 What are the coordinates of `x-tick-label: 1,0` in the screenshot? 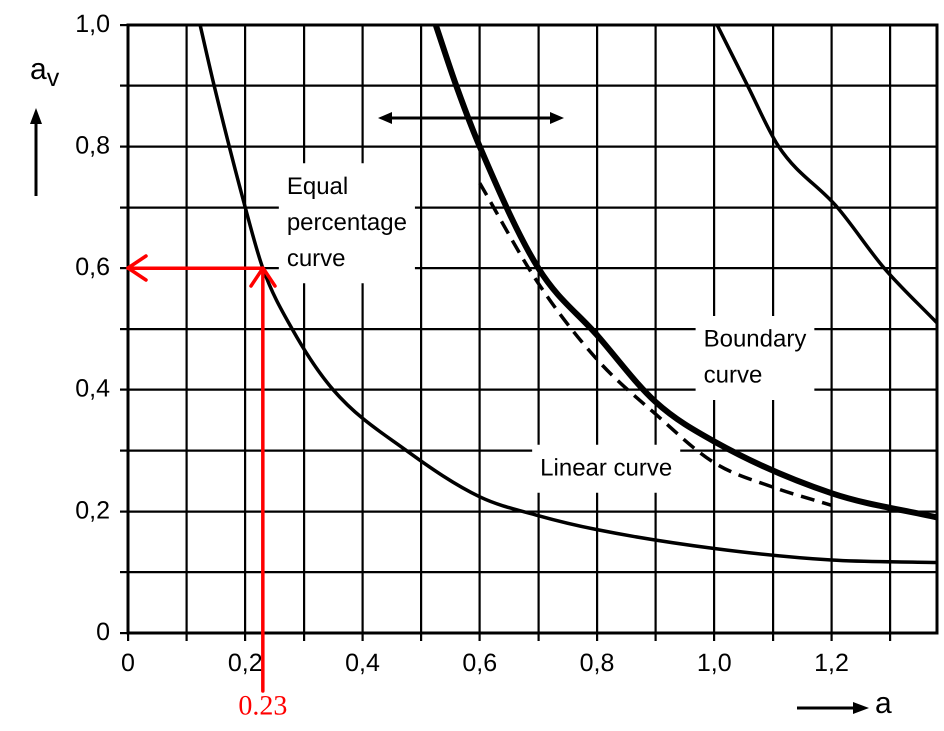 It's located at (714, 662).